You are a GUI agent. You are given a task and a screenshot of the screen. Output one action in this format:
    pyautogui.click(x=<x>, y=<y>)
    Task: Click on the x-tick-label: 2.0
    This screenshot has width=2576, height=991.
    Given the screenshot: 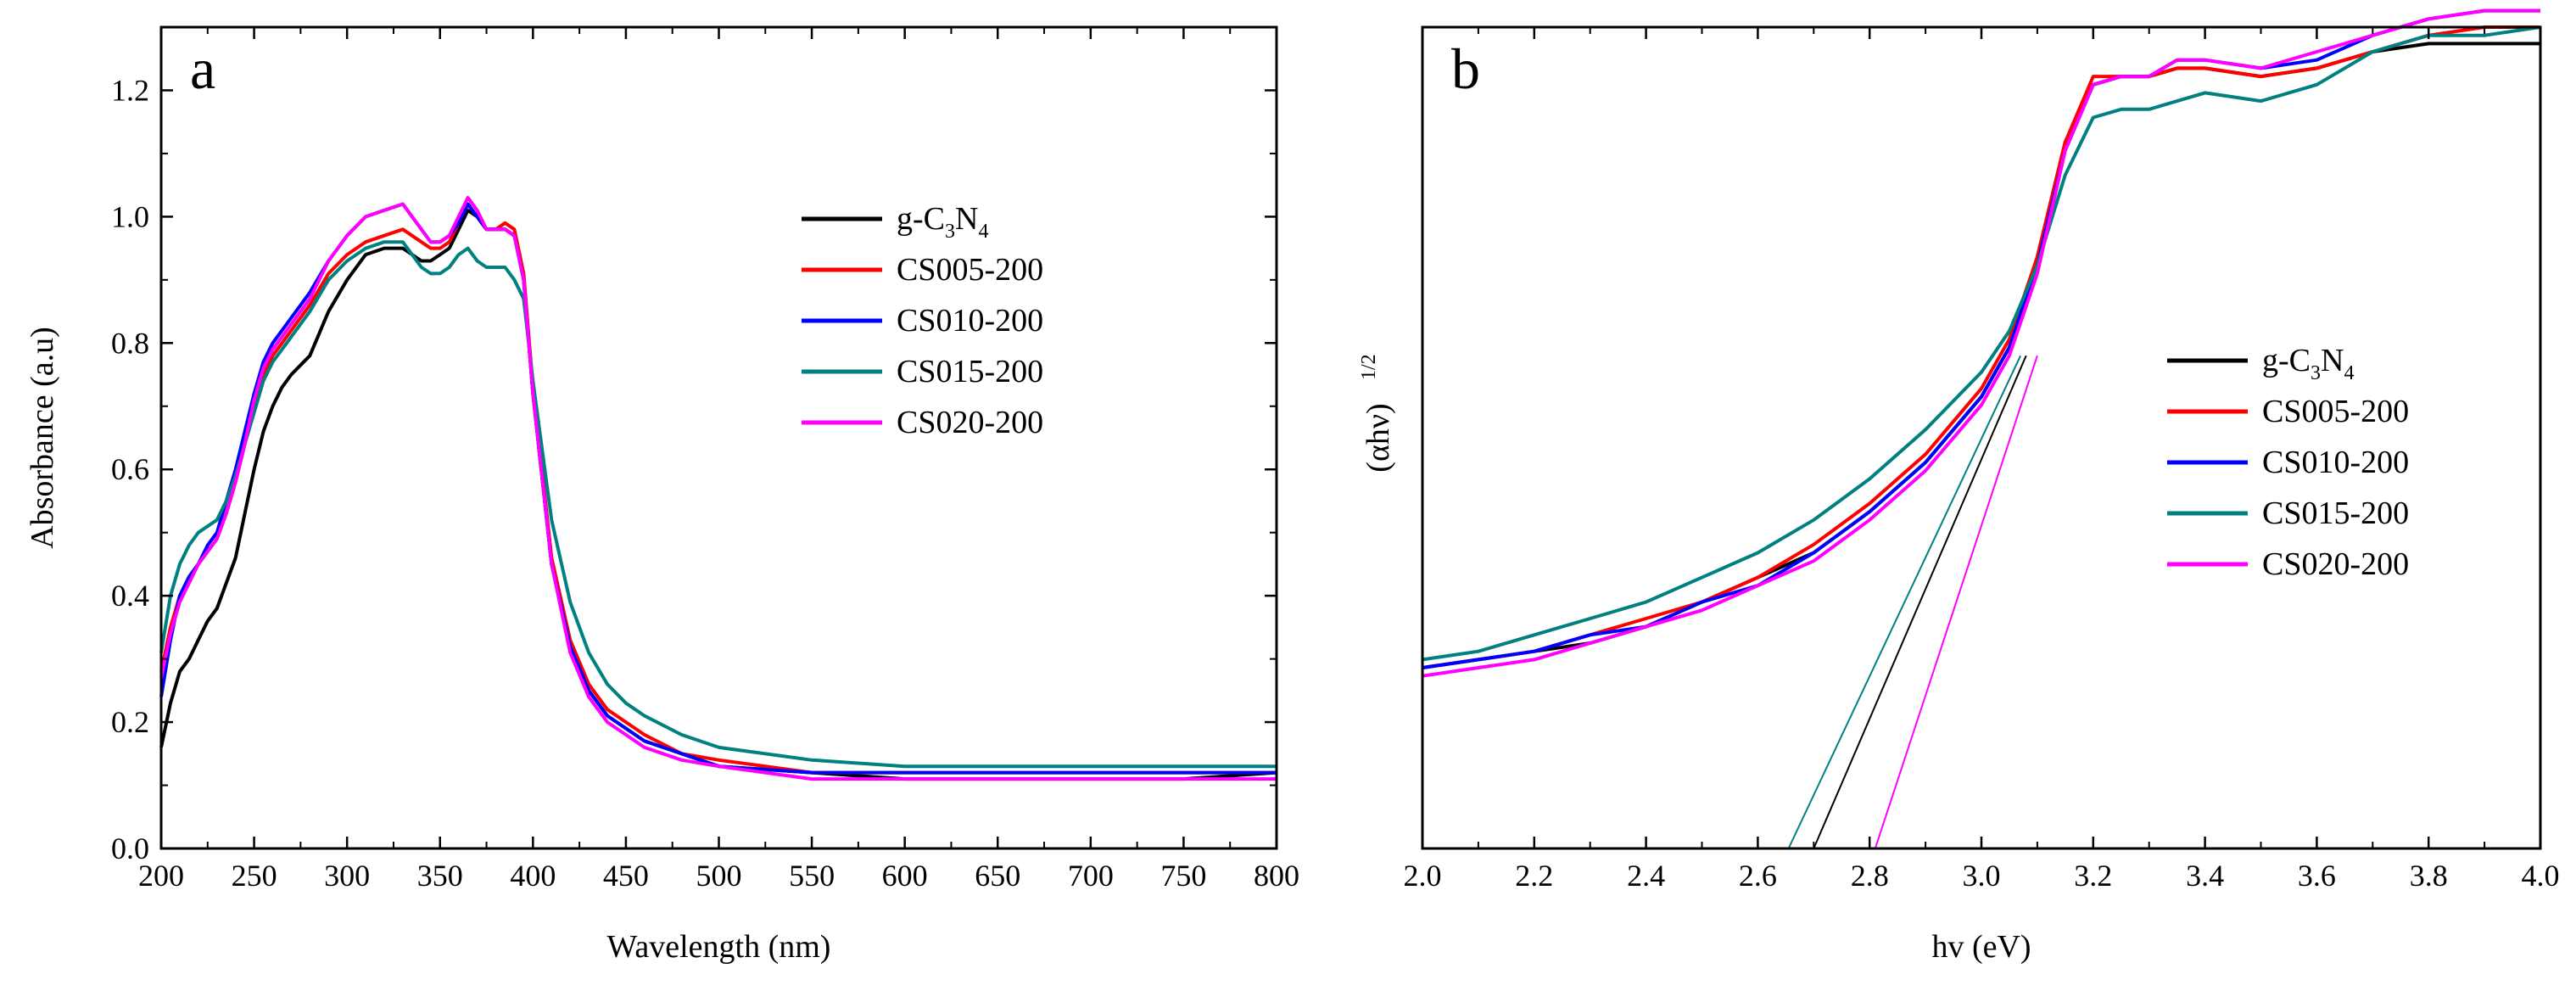 What is the action you would take?
    pyautogui.click(x=1423, y=876)
    